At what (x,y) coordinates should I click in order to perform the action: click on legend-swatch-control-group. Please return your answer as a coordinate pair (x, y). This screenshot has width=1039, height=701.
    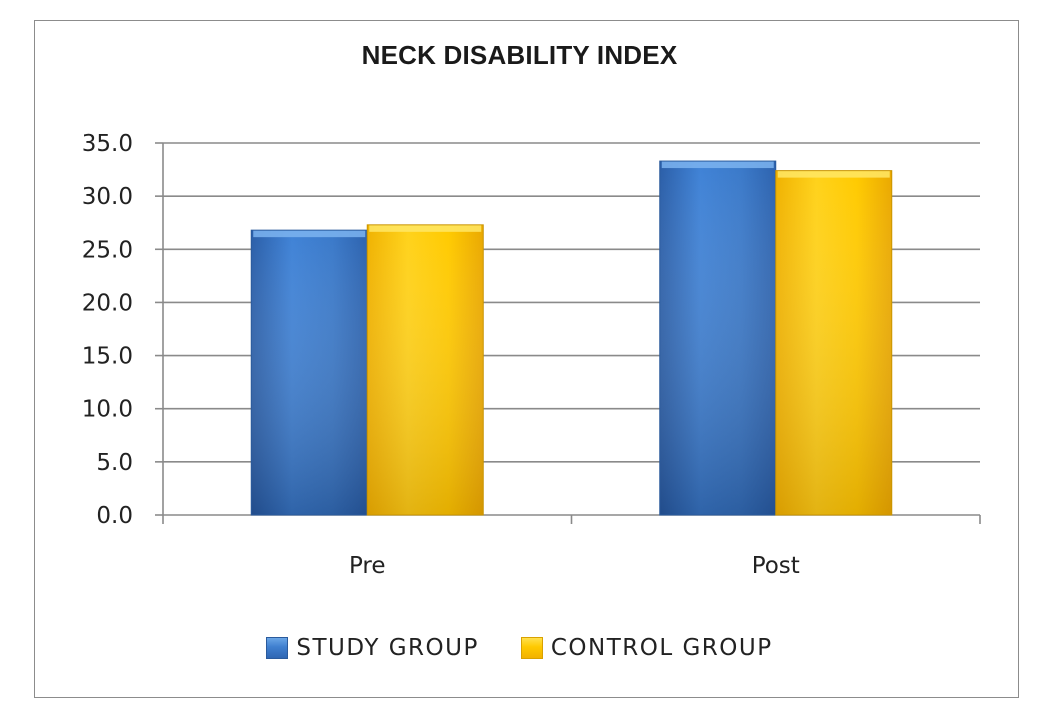
    Looking at the image, I should click on (531, 648).